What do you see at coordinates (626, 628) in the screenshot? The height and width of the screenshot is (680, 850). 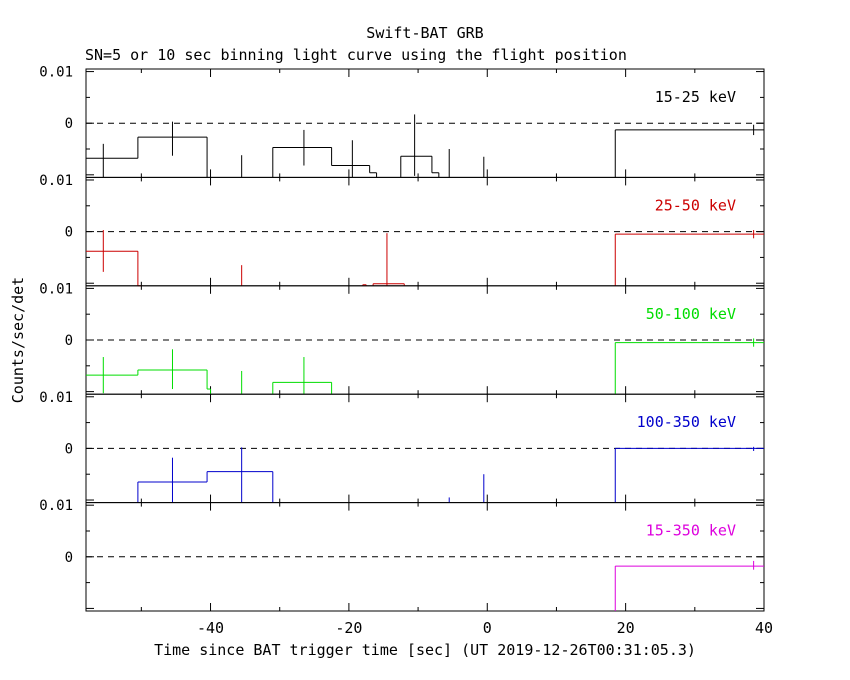 I see `x-tick-label: 20` at bounding box center [626, 628].